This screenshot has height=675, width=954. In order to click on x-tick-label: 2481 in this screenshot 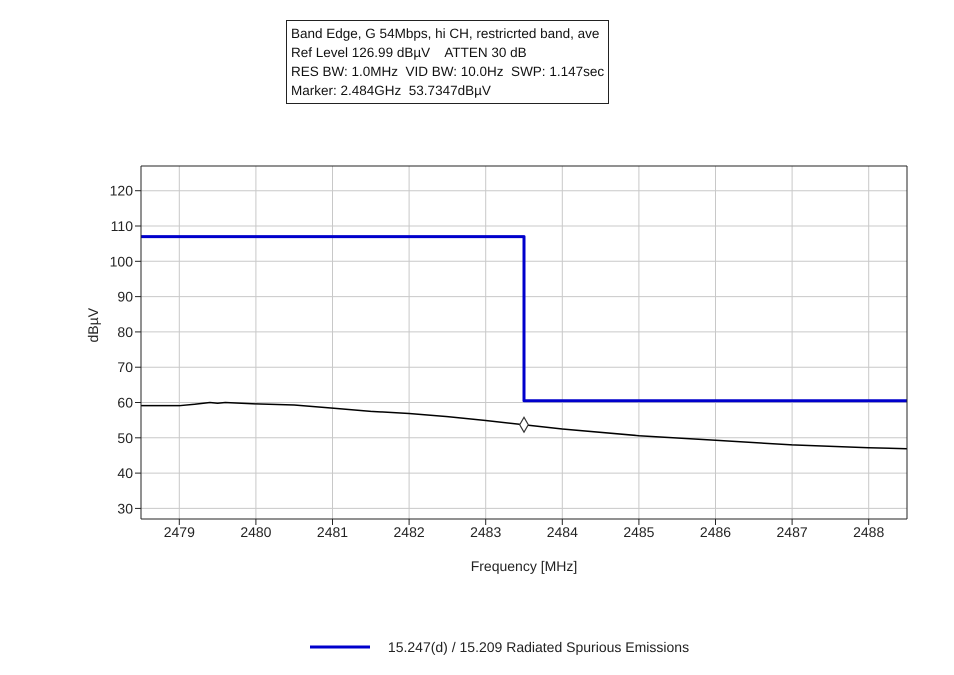, I will do `click(332, 532)`.